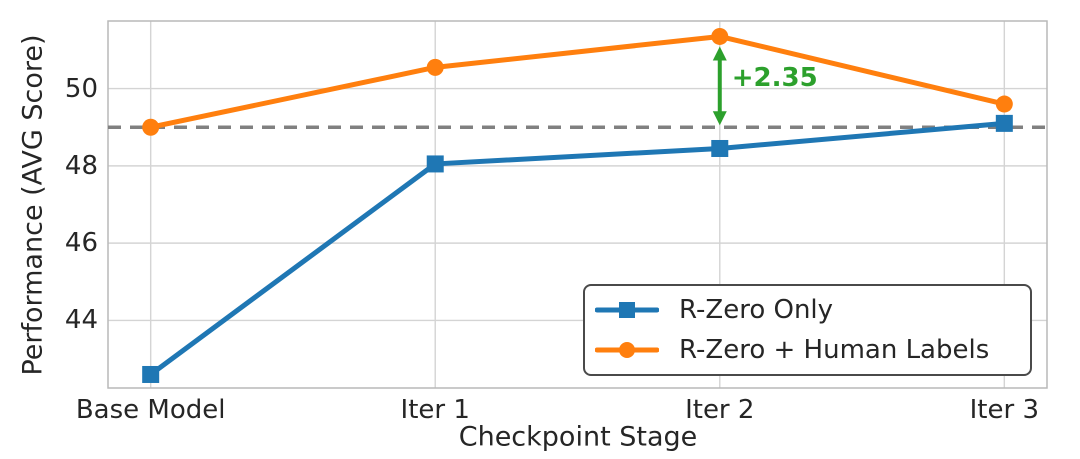 This screenshot has width=1080, height=459. I want to click on x-axis-label: Checkpoint Stage, so click(578, 437).